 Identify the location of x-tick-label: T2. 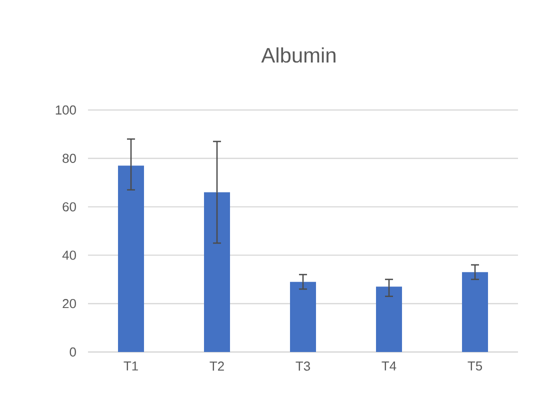
(217, 366).